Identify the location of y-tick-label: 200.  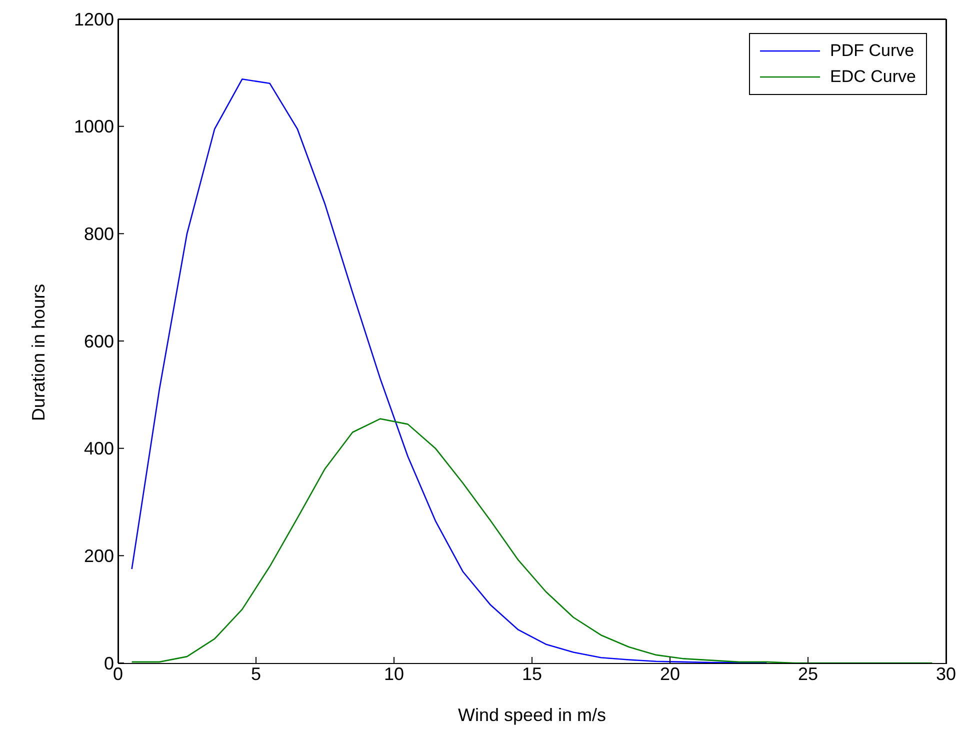
(99, 556).